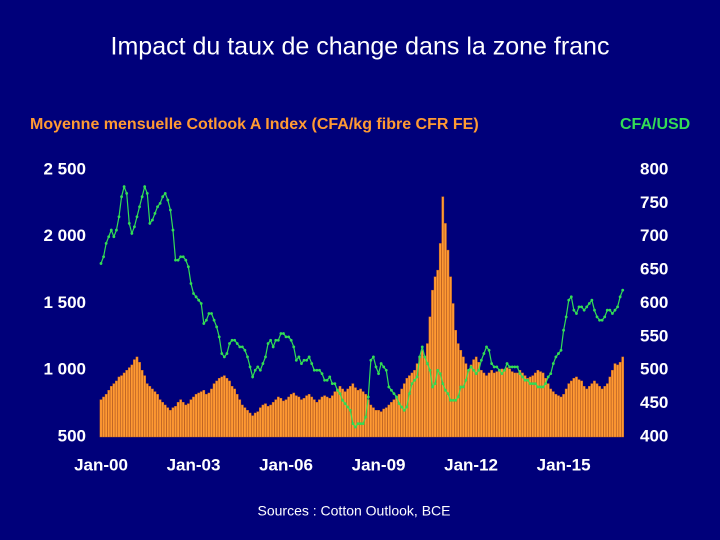  Describe the element at coordinates (654, 435) in the screenshot. I see `y2-tick-label: 400` at that location.